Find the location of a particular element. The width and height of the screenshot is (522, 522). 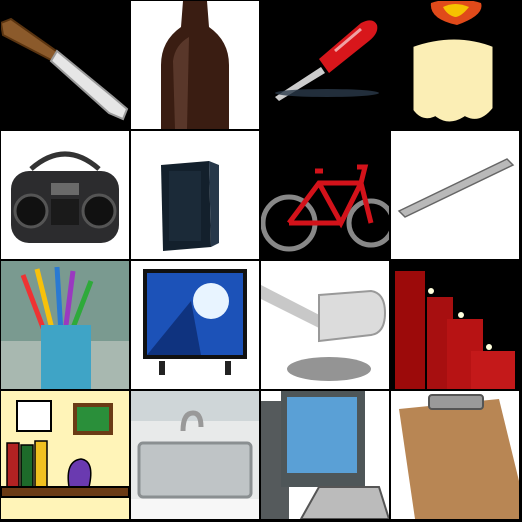

pencil-cup-icon is located at coordinates (65, 325).